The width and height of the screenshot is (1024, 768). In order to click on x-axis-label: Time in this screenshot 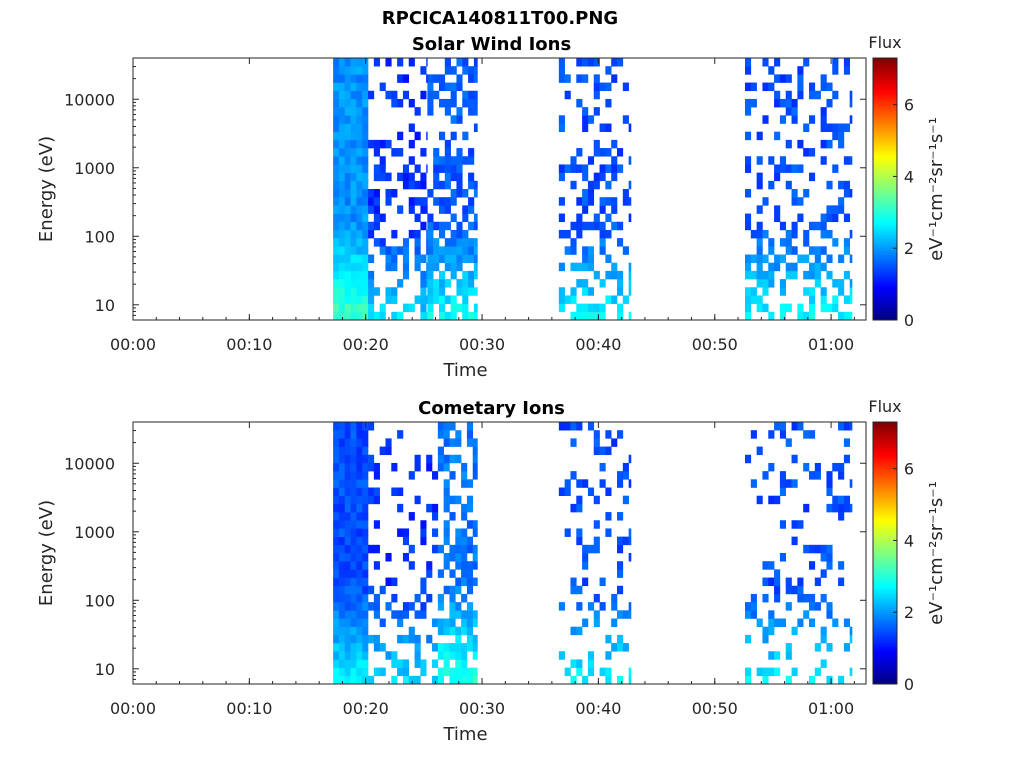, I will do `click(464, 370)`.